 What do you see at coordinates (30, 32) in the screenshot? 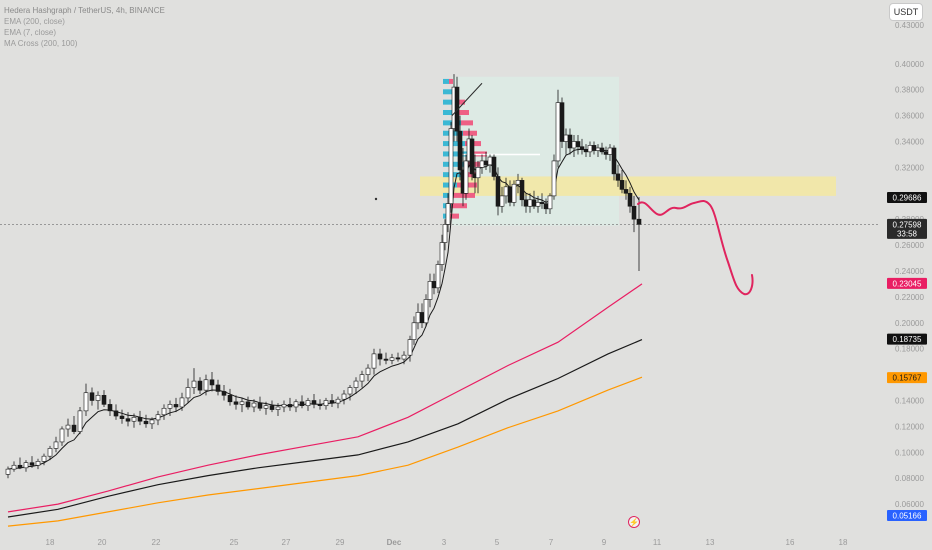
I see `indicator-ema7: EMA (7, close)` at bounding box center [30, 32].